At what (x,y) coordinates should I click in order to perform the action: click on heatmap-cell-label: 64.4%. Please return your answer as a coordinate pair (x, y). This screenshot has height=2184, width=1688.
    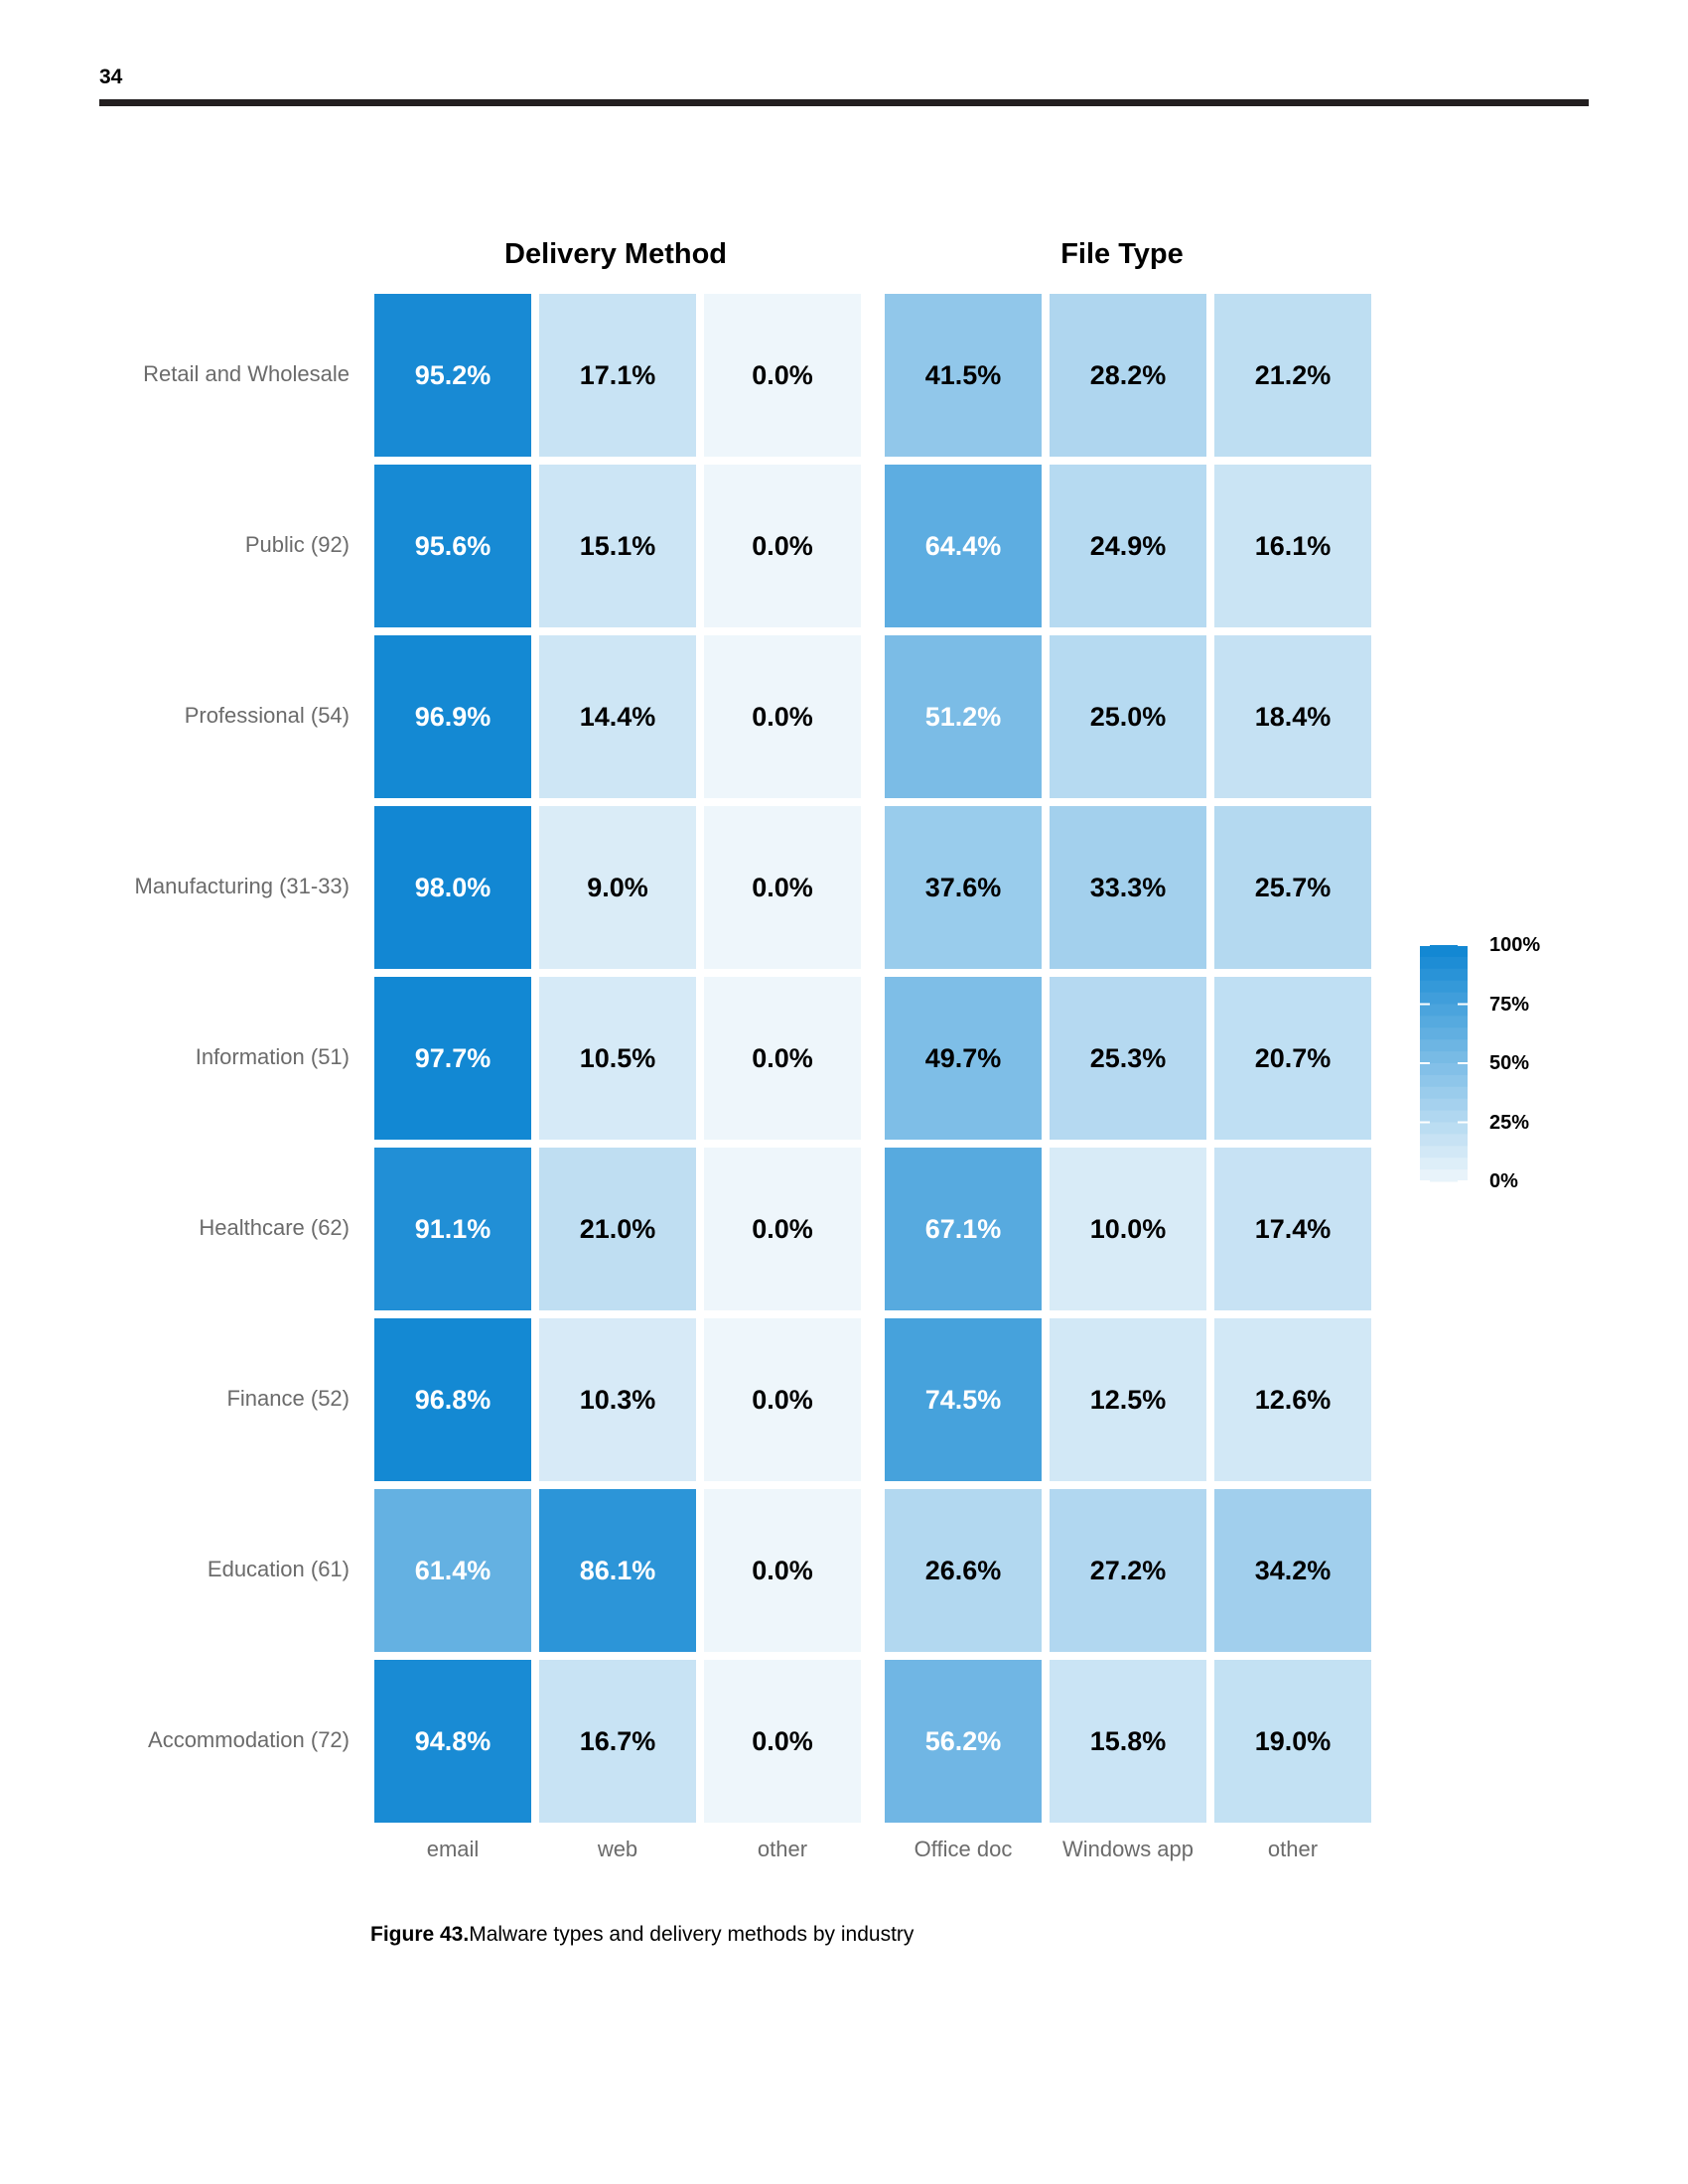
    Looking at the image, I should click on (963, 546).